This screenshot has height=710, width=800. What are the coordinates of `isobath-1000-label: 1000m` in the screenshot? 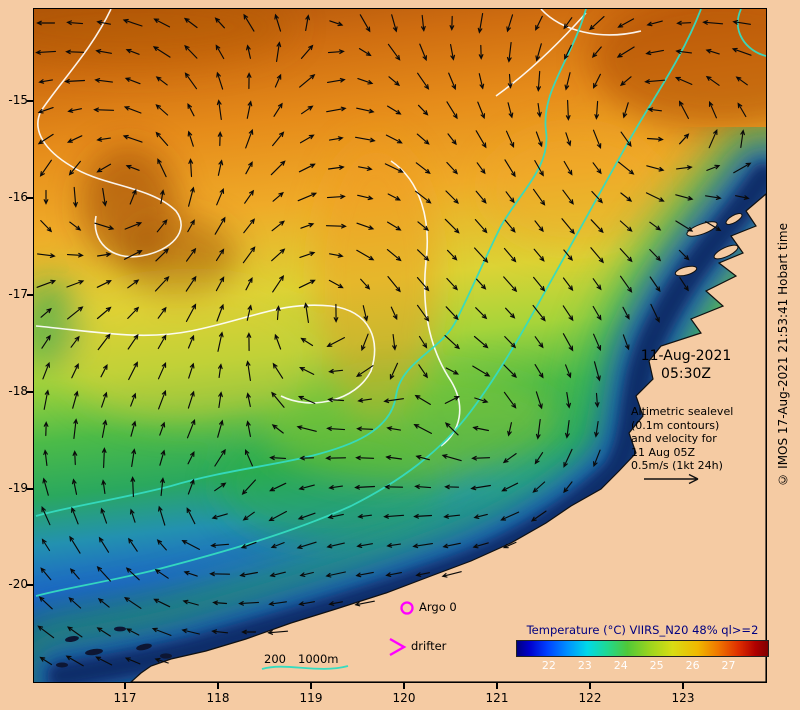 It's located at (318, 659).